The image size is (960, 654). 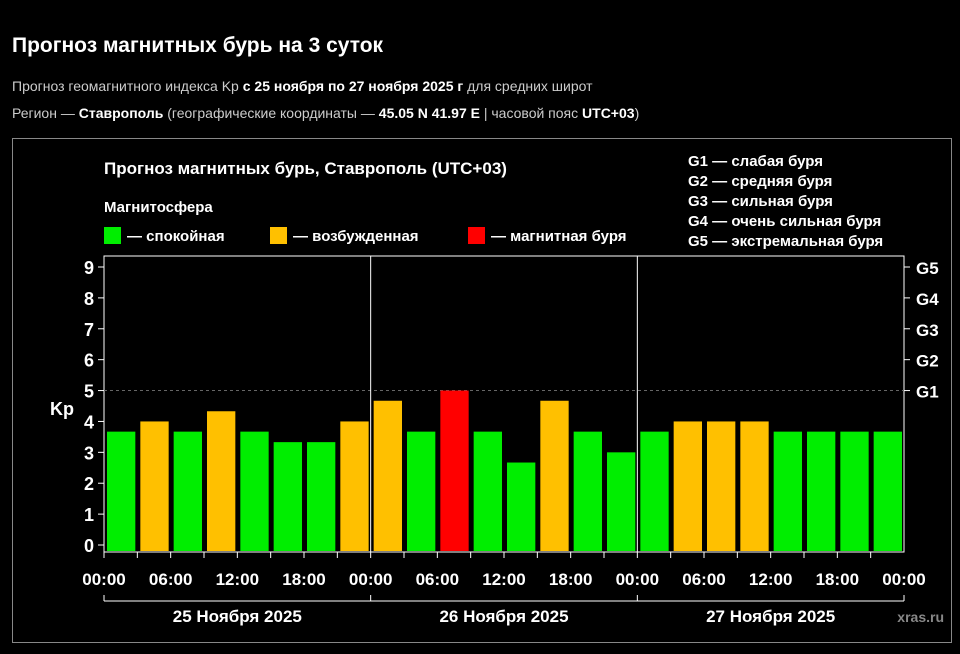 What do you see at coordinates (920, 617) in the screenshot?
I see `watermark: xras.ru` at bounding box center [920, 617].